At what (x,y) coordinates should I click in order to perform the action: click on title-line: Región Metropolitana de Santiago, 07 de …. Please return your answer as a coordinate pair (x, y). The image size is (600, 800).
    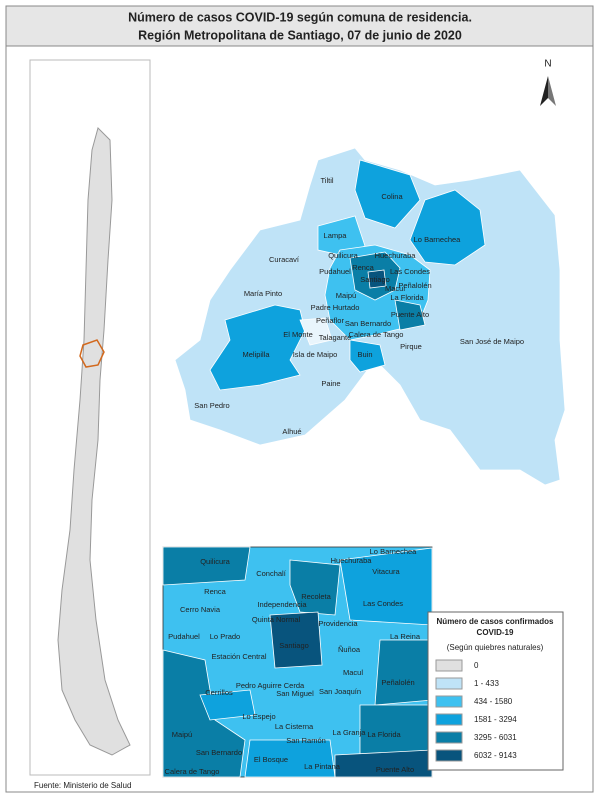
    Looking at the image, I should click on (300, 35).